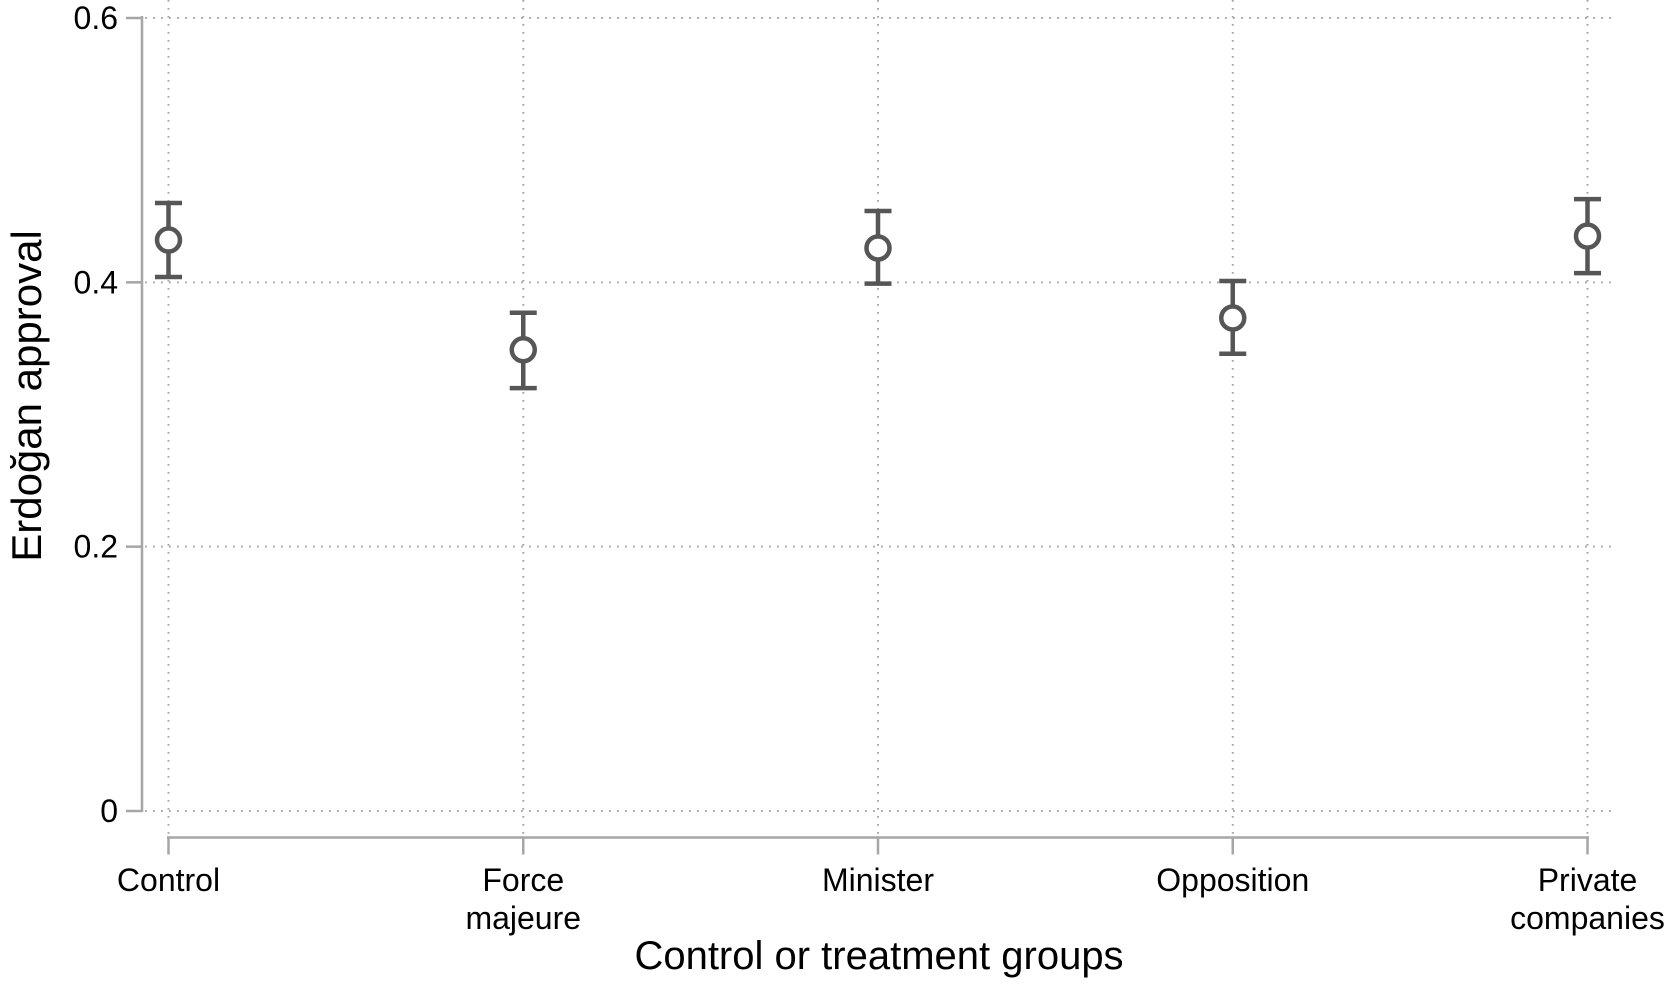  Describe the element at coordinates (168, 880) in the screenshot. I see `x-tick-label: Control` at that location.